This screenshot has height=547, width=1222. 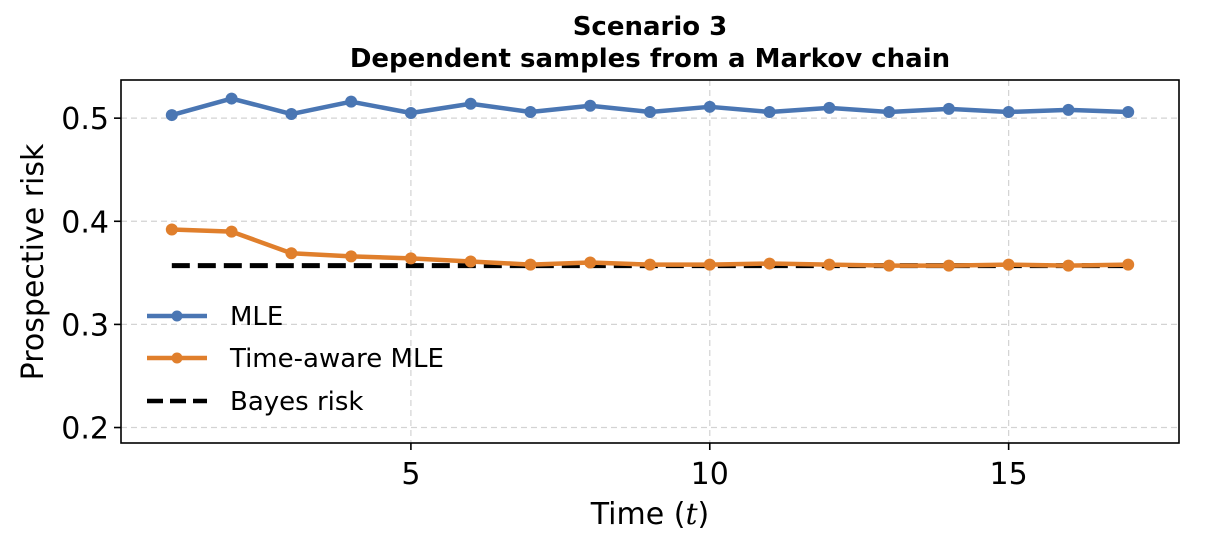 I want to click on series-time-aware-mle, so click(x=650, y=247).